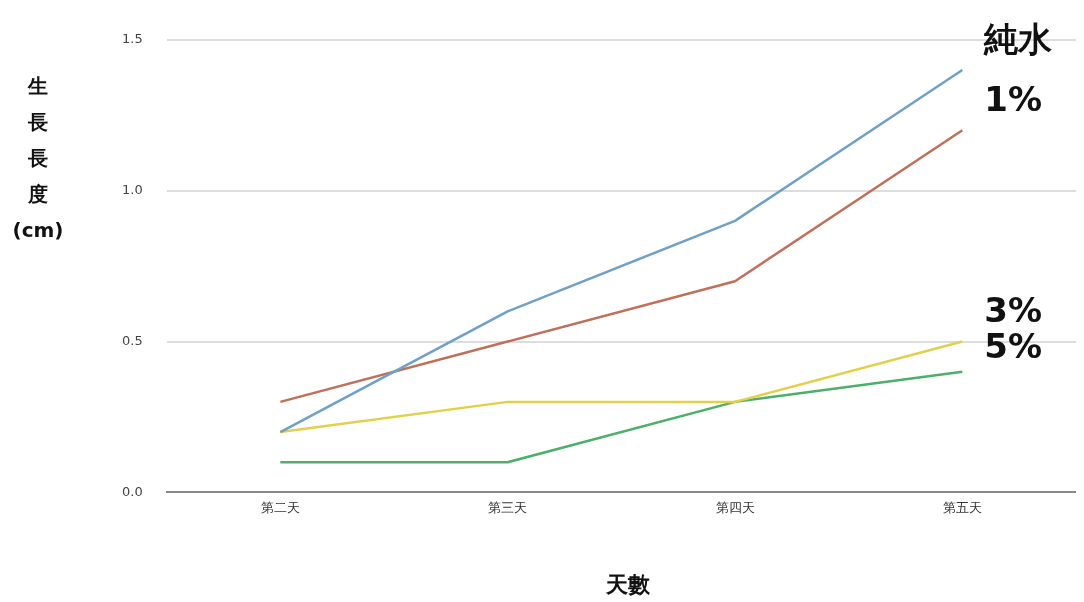 The image size is (1084, 602). I want to click on x-axis-title: 天數, so click(628, 585).